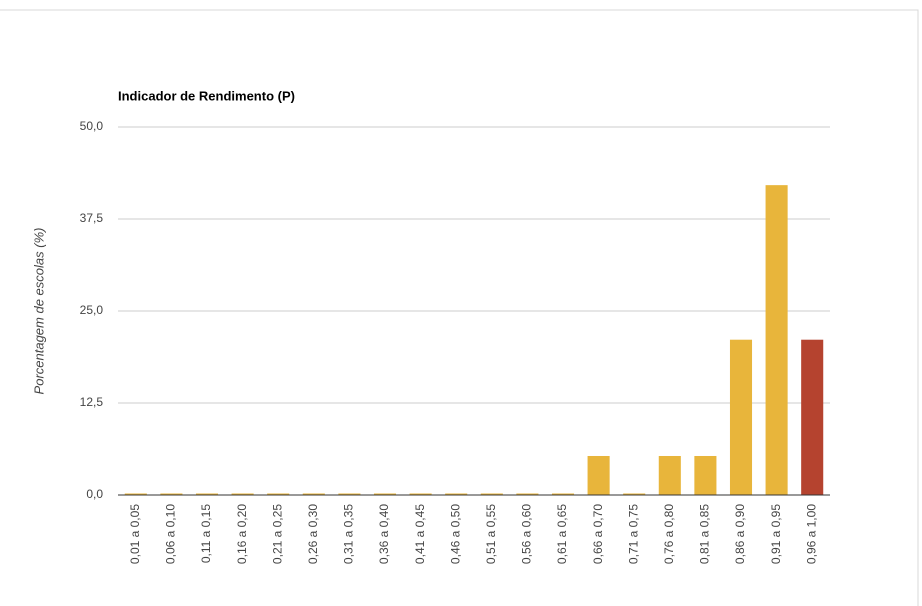 The image size is (922, 606). What do you see at coordinates (491, 534) in the screenshot?
I see `x-tick-label: 0,51 a 0,55` at bounding box center [491, 534].